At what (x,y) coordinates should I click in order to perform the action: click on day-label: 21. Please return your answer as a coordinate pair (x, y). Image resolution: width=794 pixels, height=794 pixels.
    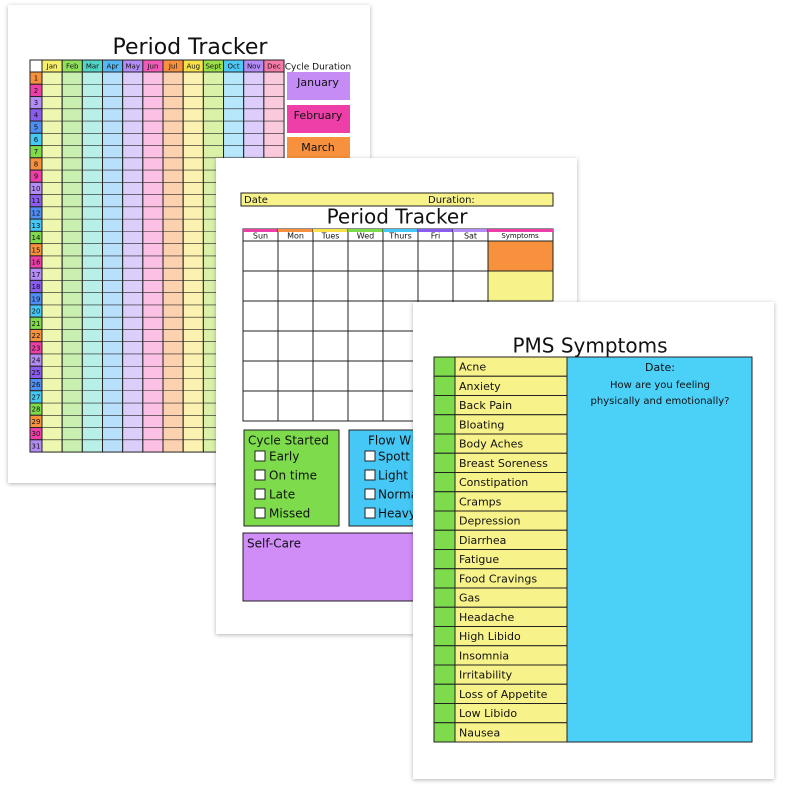
    Looking at the image, I should click on (36, 324).